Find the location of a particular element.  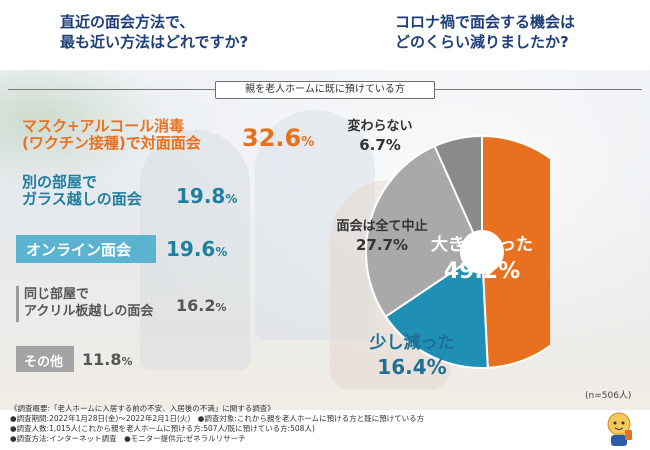

pie-value-2: 16.4% is located at coordinates (411, 367).